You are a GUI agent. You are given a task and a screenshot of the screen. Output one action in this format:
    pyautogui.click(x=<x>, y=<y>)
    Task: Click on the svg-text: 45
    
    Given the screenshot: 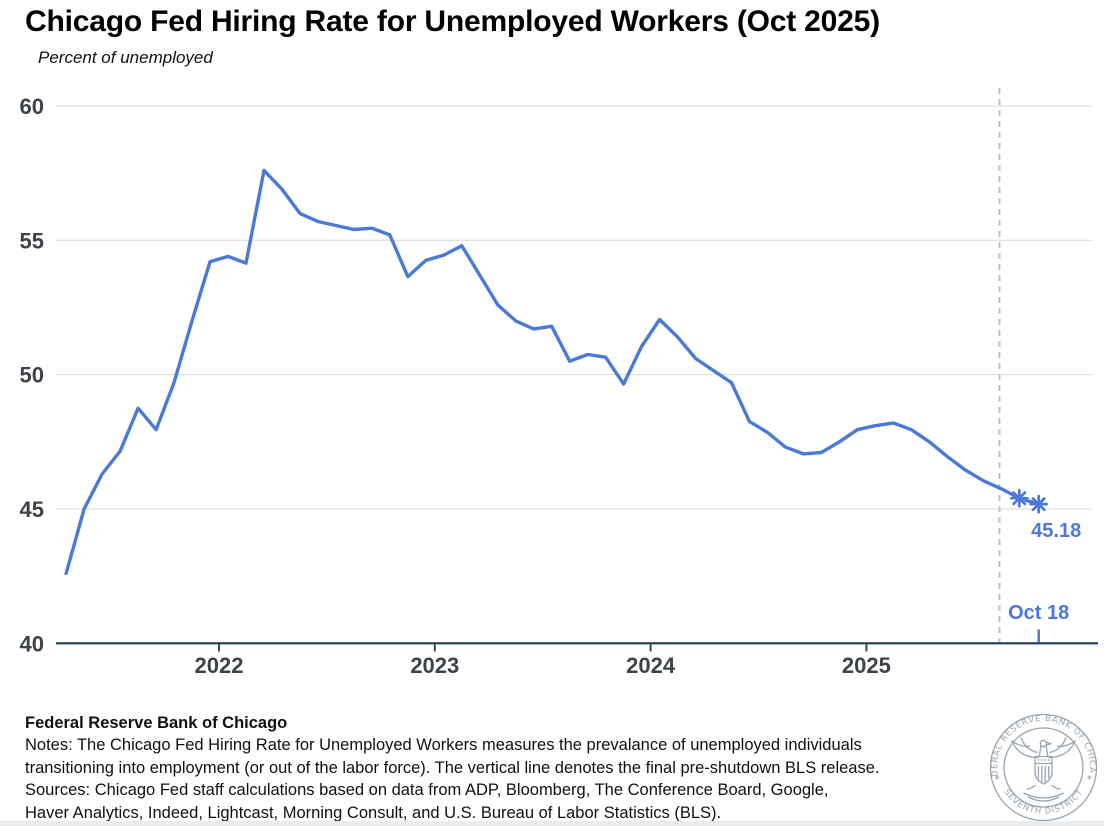 What is the action you would take?
    pyautogui.click(x=32, y=509)
    